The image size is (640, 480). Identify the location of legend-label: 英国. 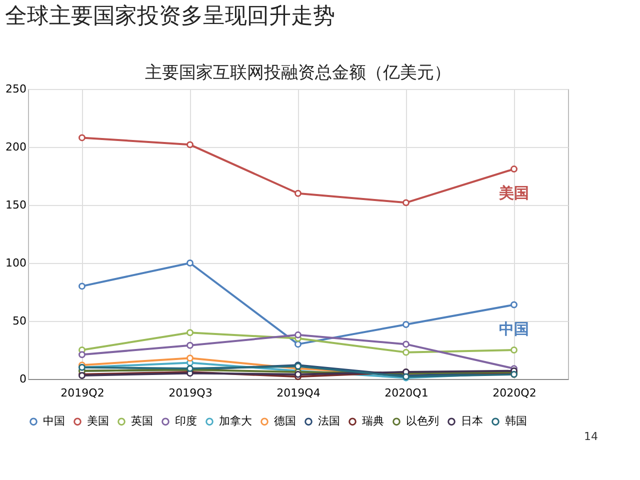
(142, 421).